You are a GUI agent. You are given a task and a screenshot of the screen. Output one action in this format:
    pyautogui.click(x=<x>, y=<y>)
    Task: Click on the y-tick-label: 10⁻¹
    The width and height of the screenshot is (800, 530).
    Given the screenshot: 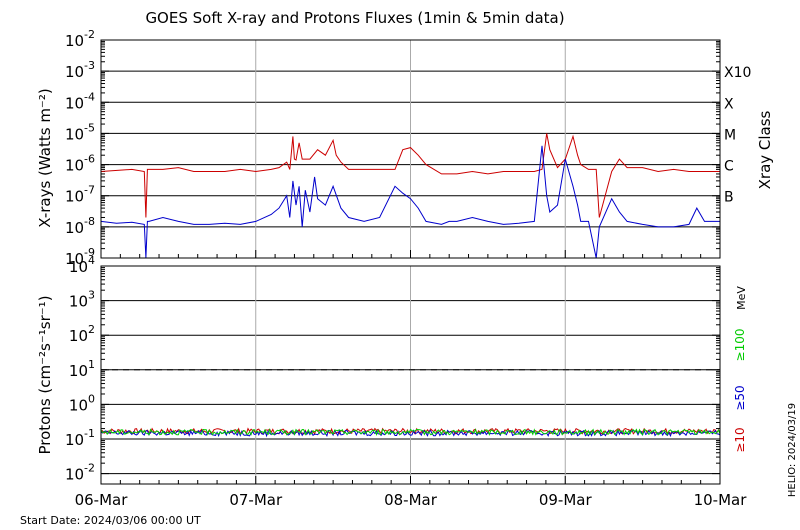 What is the action you would take?
    pyautogui.click(x=80, y=438)
    